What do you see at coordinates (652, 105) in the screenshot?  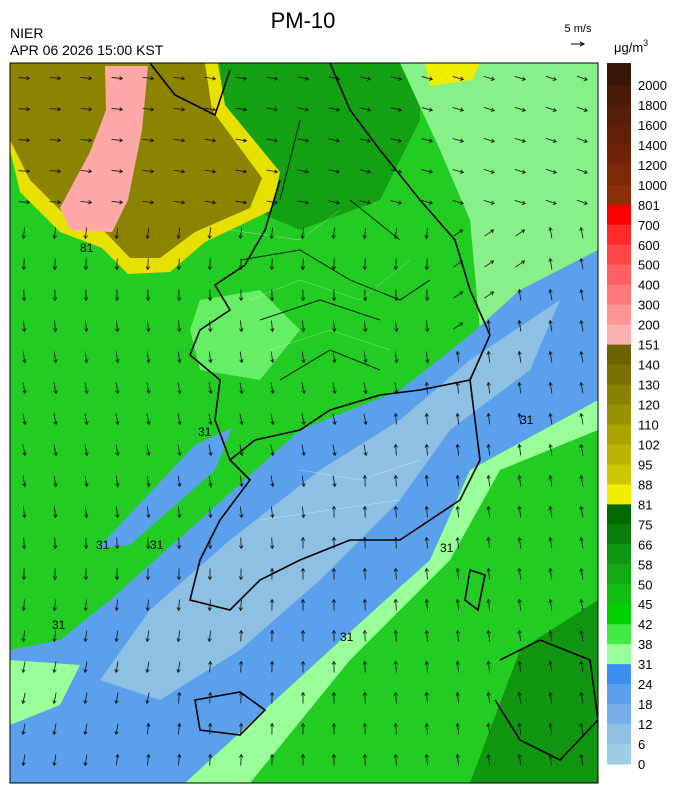 I see `colorbar-label: 1800` at bounding box center [652, 105].